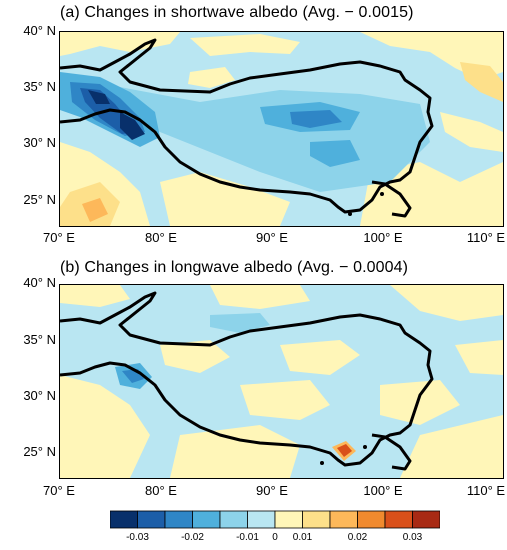 This screenshot has width=507, height=550. I want to click on panel-b-lon-label: 100° E, so click(383, 490).